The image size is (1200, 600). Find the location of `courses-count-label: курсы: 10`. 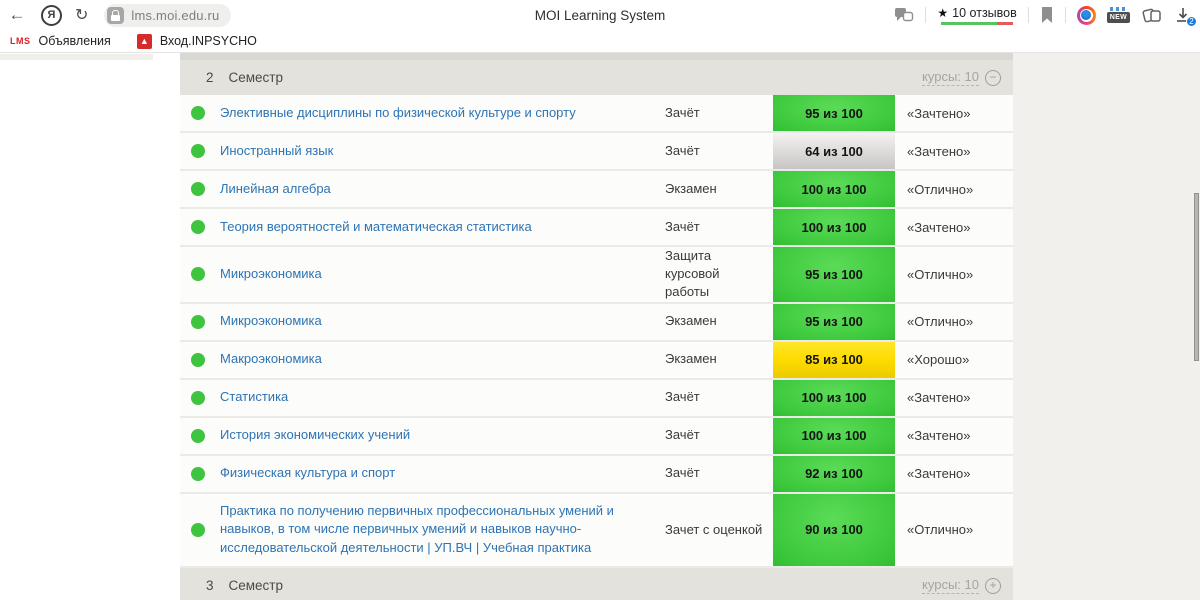

courses-count-label: курсы: 10 is located at coordinates (950, 77).